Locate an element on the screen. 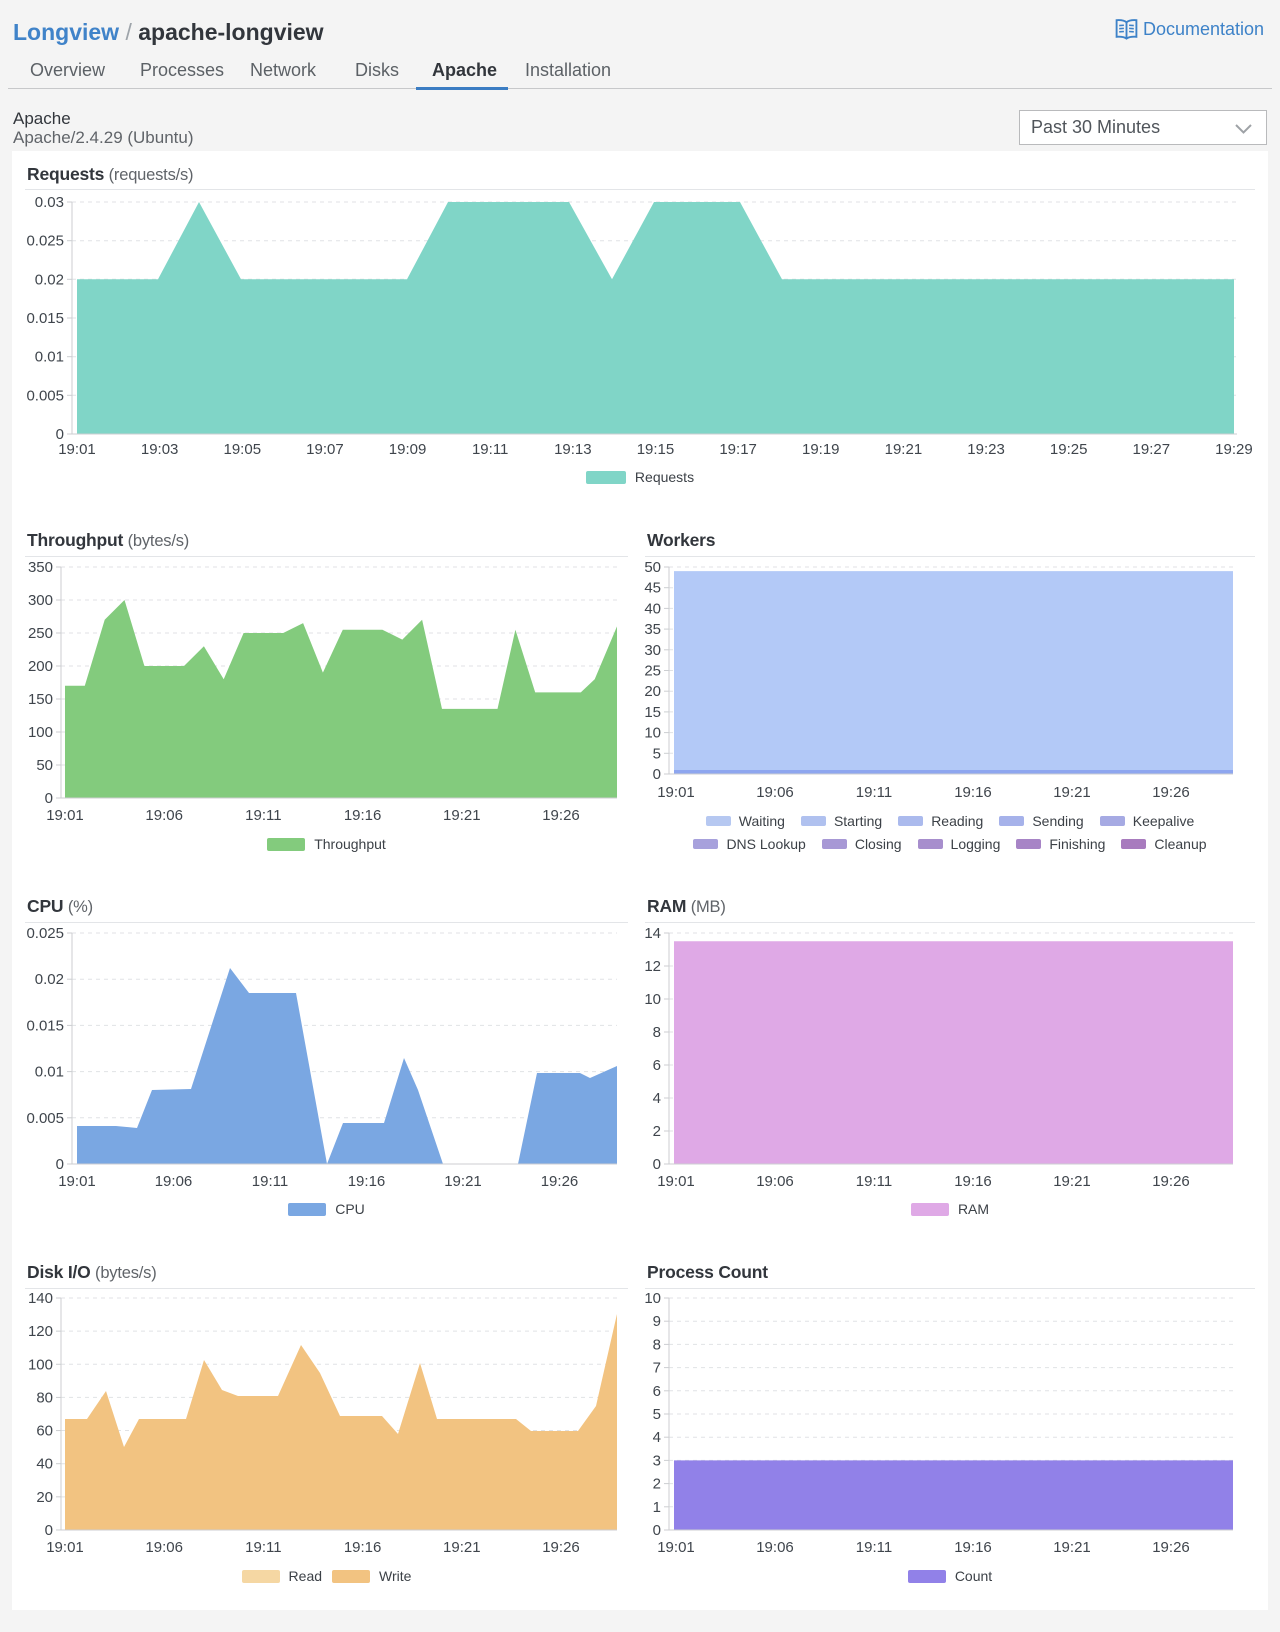  svg-text: 9 is located at coordinates (657, 1321).